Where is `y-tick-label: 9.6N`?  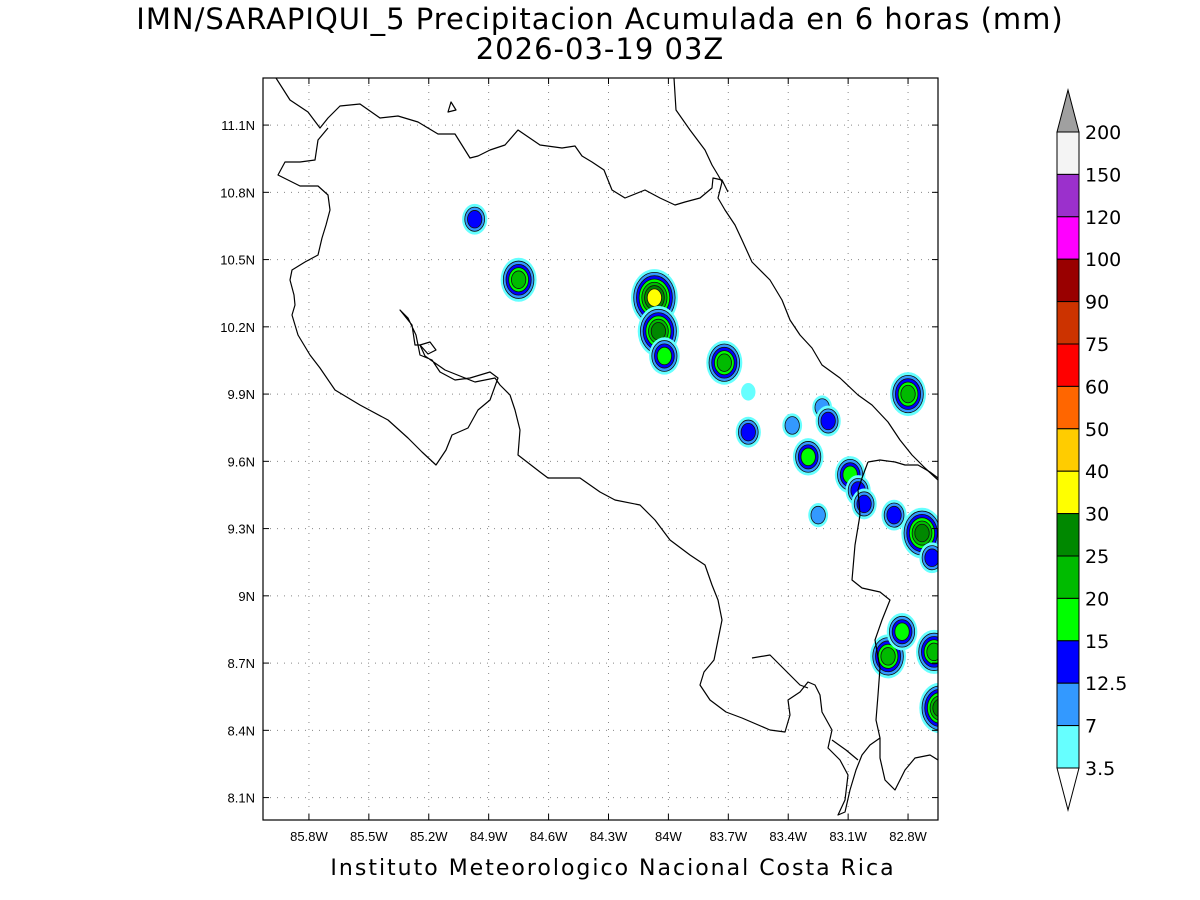
y-tick-label: 9.6N is located at coordinates (241, 461).